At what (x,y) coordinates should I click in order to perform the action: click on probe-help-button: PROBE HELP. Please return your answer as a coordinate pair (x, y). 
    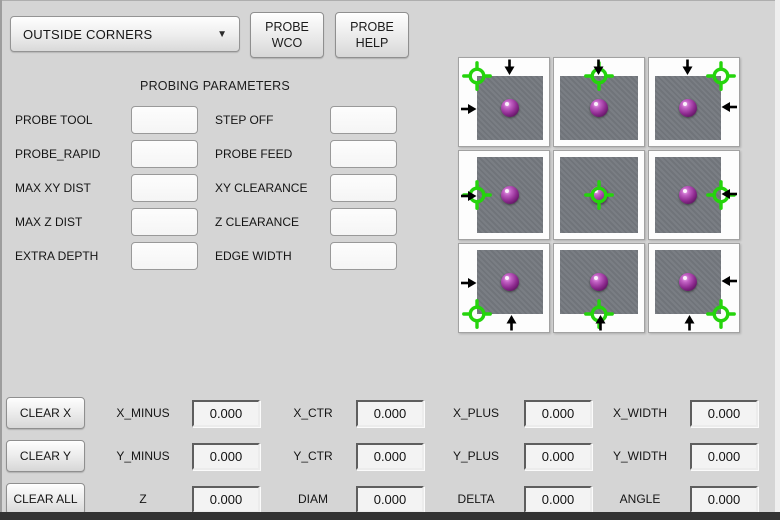
    Looking at the image, I should click on (372, 35).